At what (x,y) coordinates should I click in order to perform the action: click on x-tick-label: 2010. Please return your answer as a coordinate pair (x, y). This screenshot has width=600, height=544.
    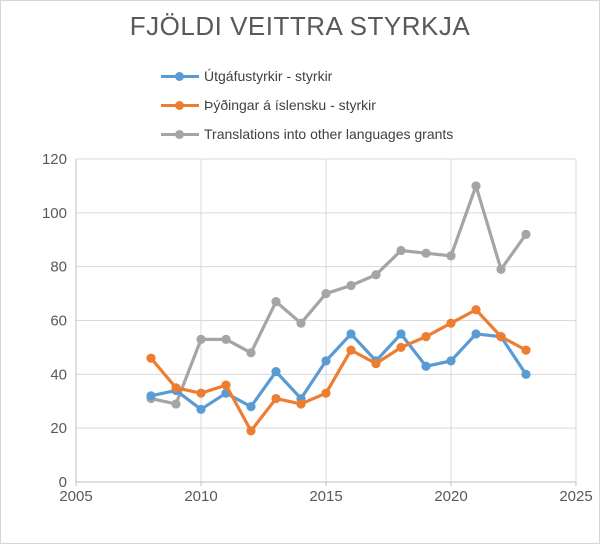
    Looking at the image, I should click on (200, 496).